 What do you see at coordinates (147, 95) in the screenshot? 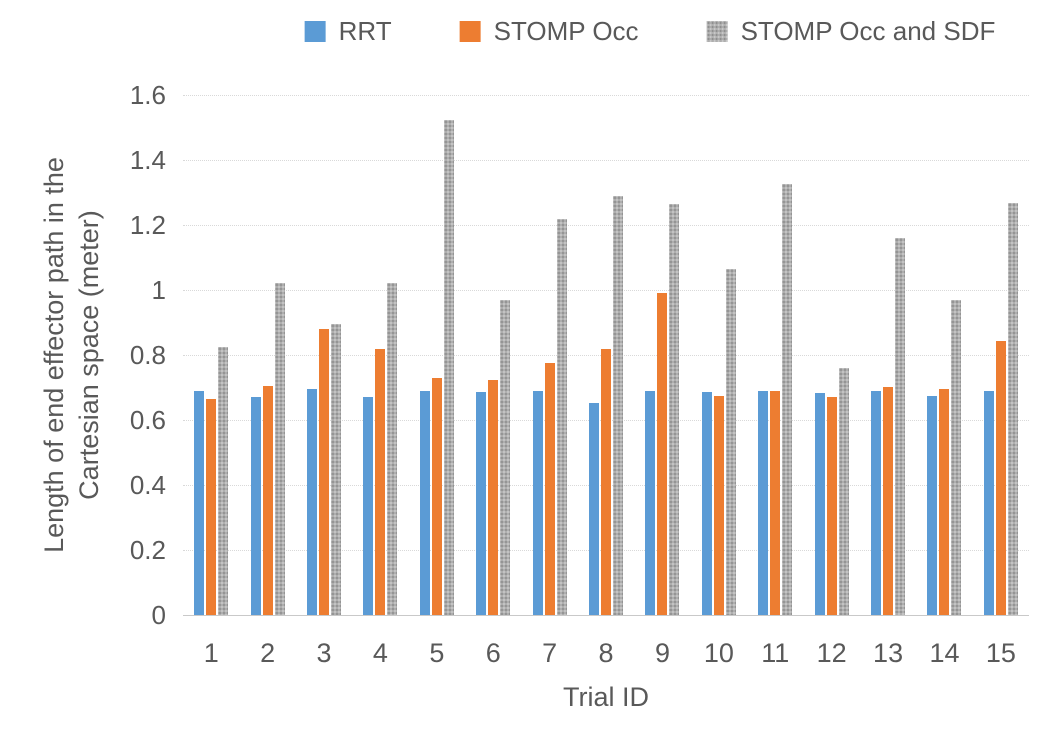
I see `y-tick-label-1.6: 1.6` at bounding box center [147, 95].